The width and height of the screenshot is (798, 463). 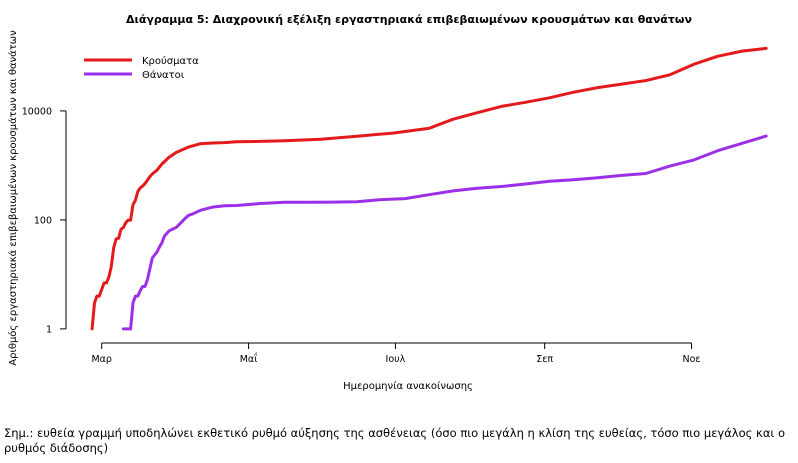 I want to click on x-tick-label: Μαρ, so click(x=101, y=359).